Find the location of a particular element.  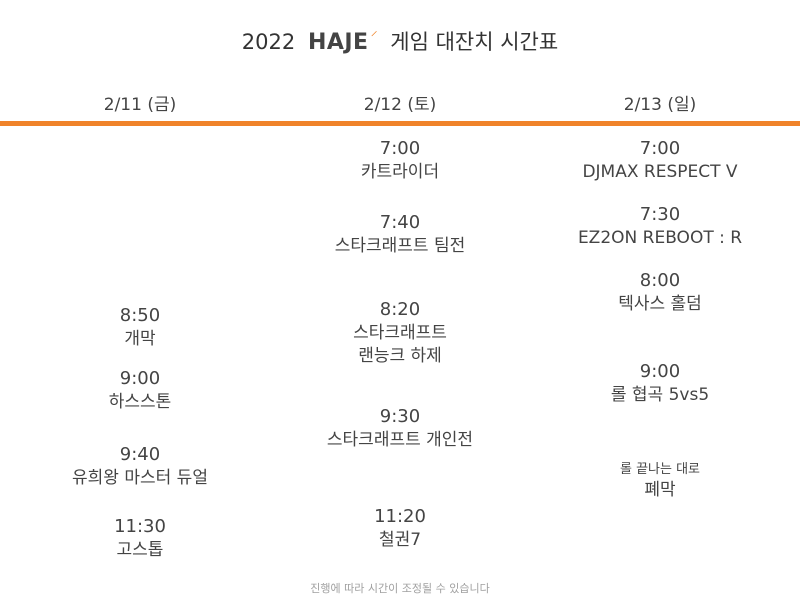

event-time: 11:30 is located at coordinates (140, 526).